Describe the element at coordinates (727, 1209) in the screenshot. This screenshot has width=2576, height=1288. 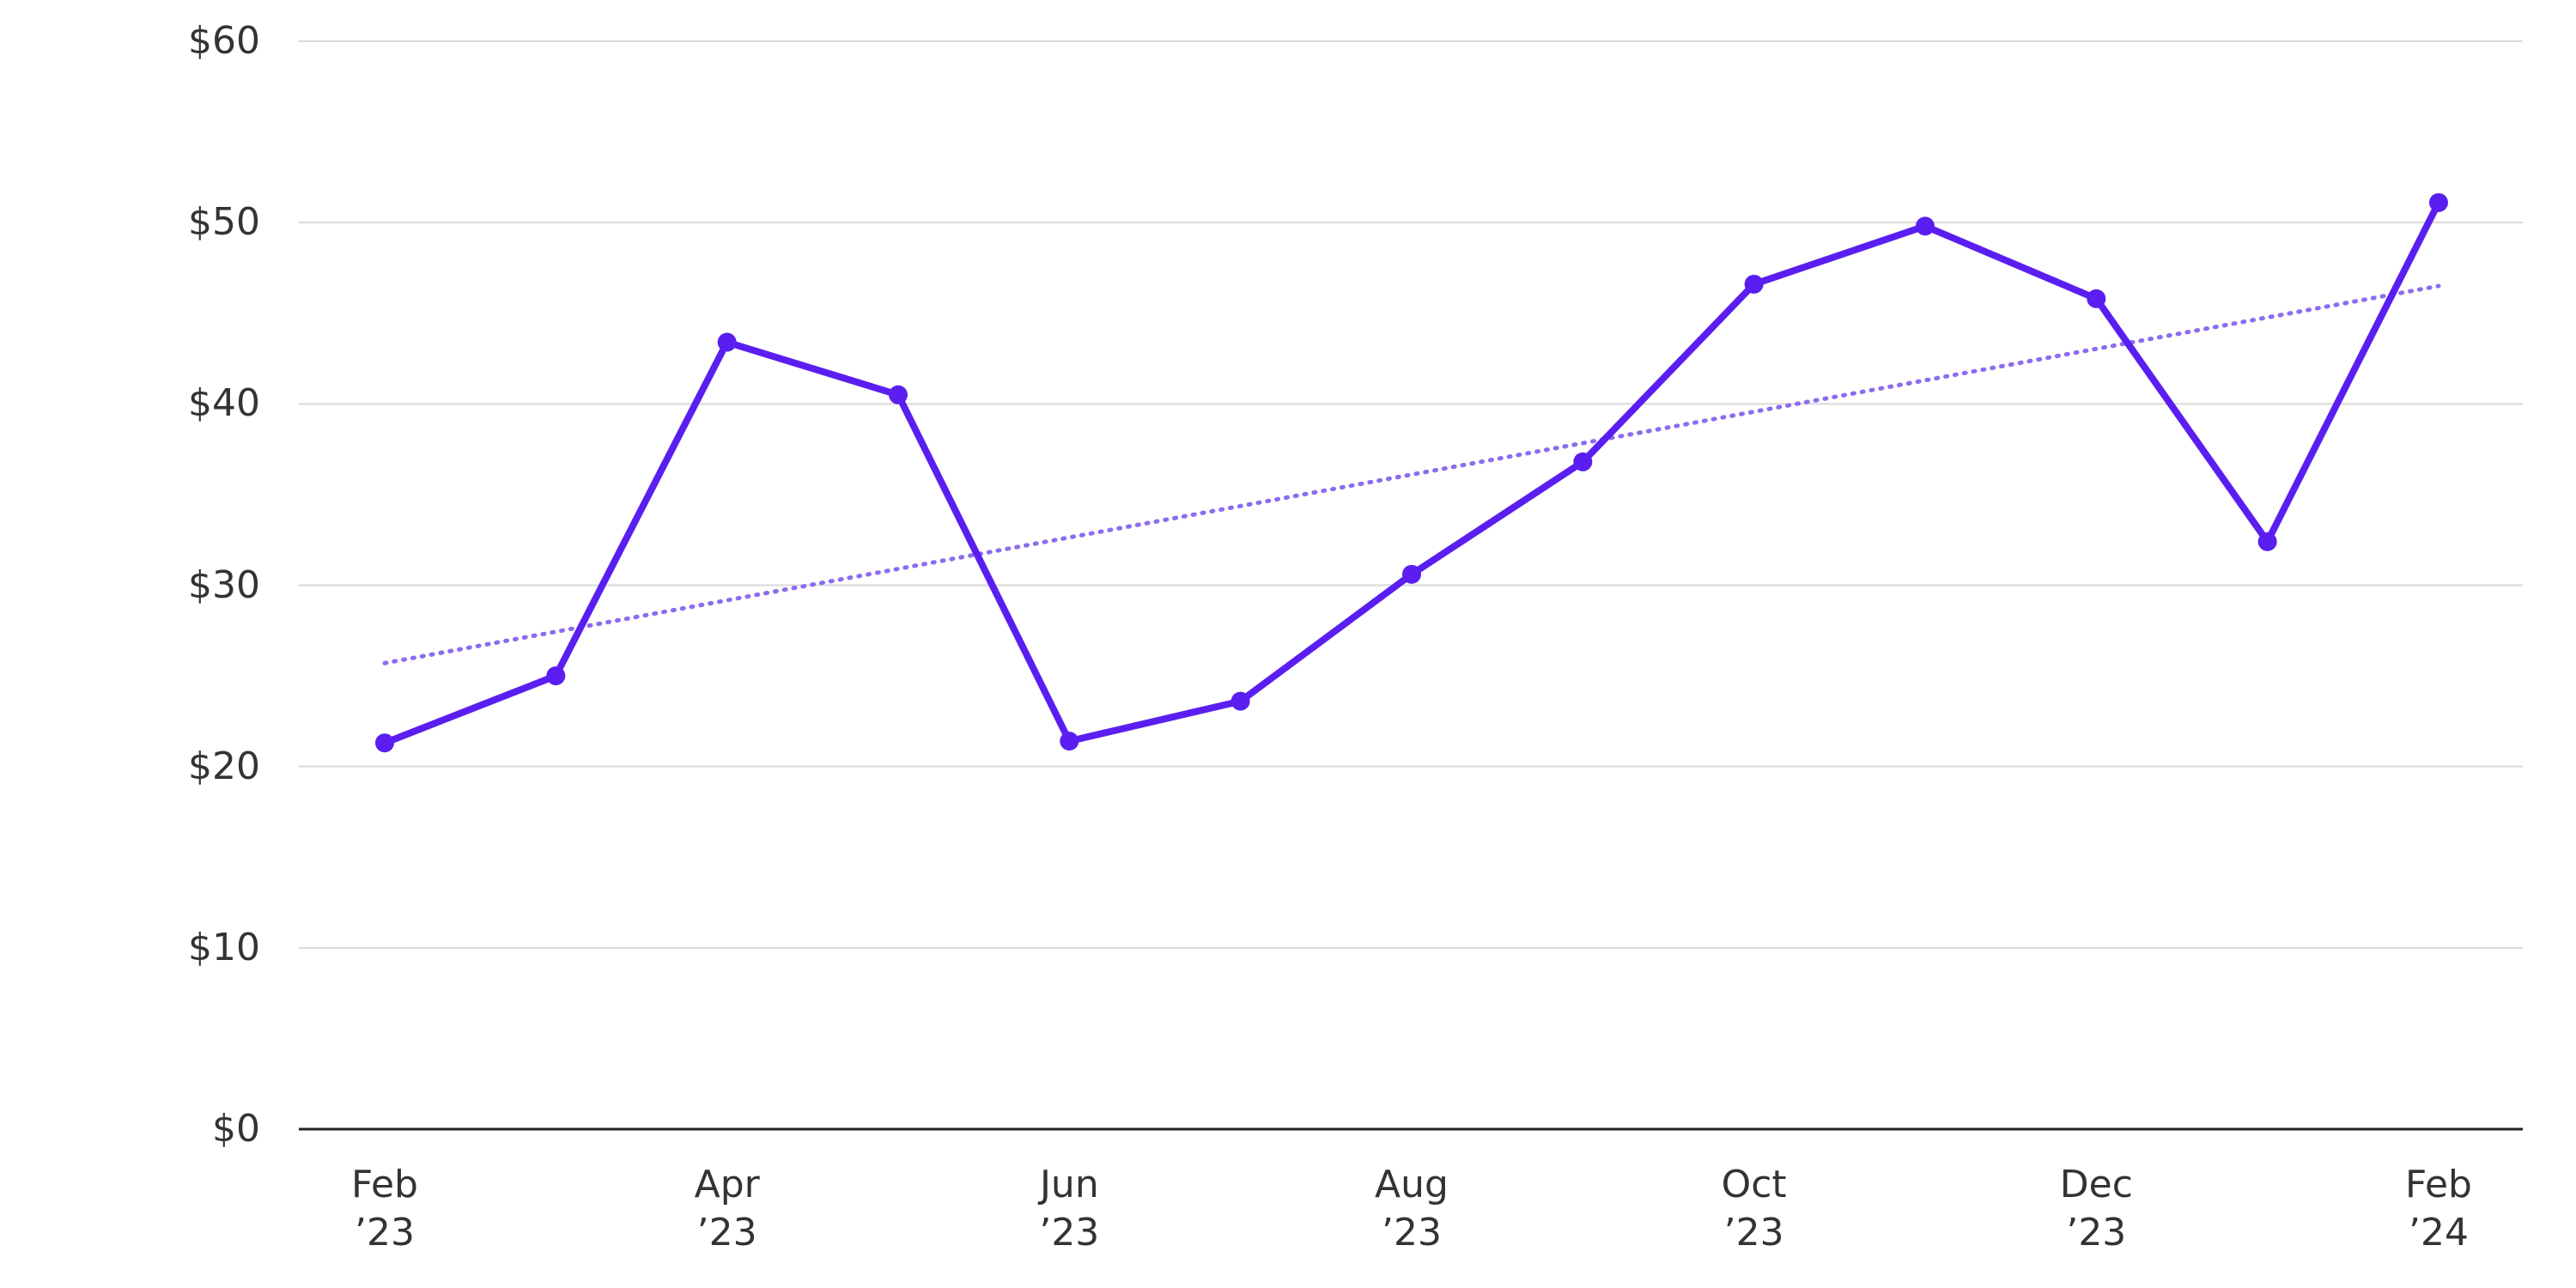
I see `x-tick-label: Apr ’23` at that location.